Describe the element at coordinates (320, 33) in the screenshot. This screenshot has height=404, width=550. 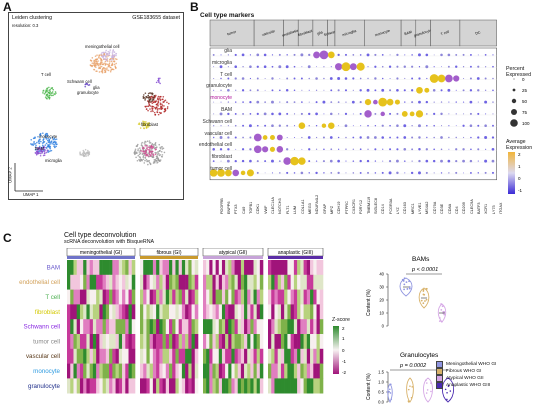
I see `dotplot-group-label: glia` at that location.